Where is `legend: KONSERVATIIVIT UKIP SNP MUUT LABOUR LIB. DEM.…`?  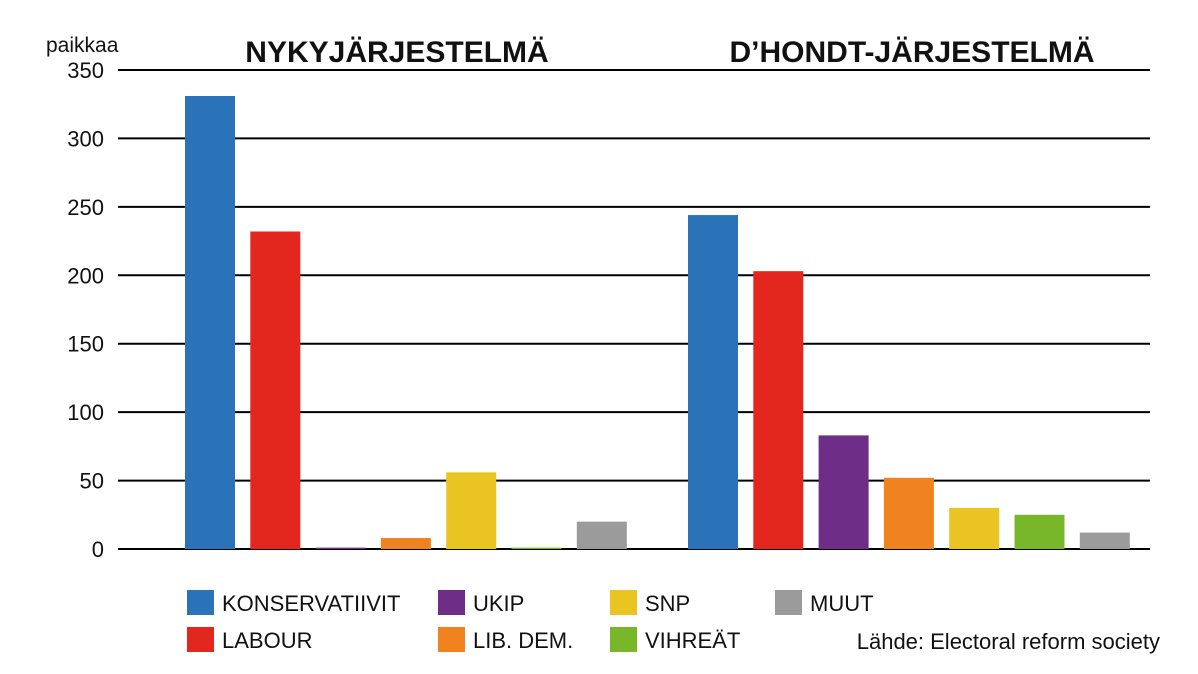 legend: KONSERVATIIVIT UKIP SNP MUUT LABOUR LIB. DEM.… is located at coordinates (530, 621).